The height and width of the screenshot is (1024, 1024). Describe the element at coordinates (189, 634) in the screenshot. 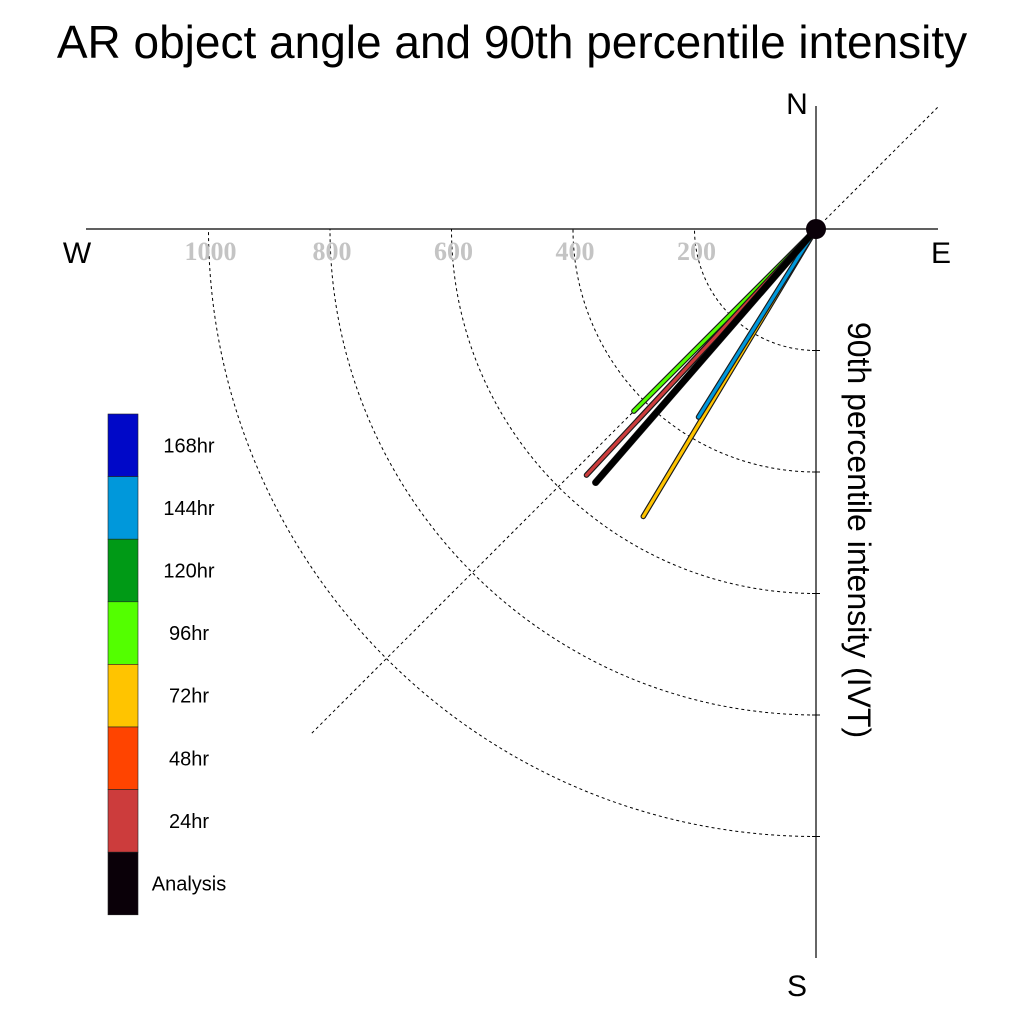

I see `legend-label-96hr: 96hr` at that location.